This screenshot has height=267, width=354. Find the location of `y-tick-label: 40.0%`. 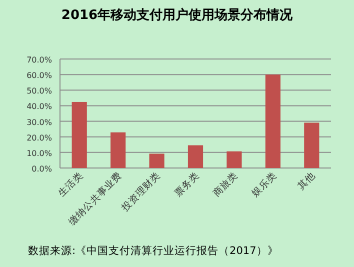

y-tick-label: 40.0% is located at coordinates (39, 107).